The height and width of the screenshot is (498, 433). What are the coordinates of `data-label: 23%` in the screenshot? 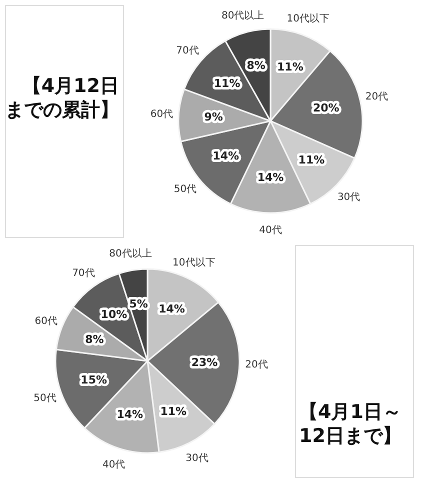 It's located at (204, 362).